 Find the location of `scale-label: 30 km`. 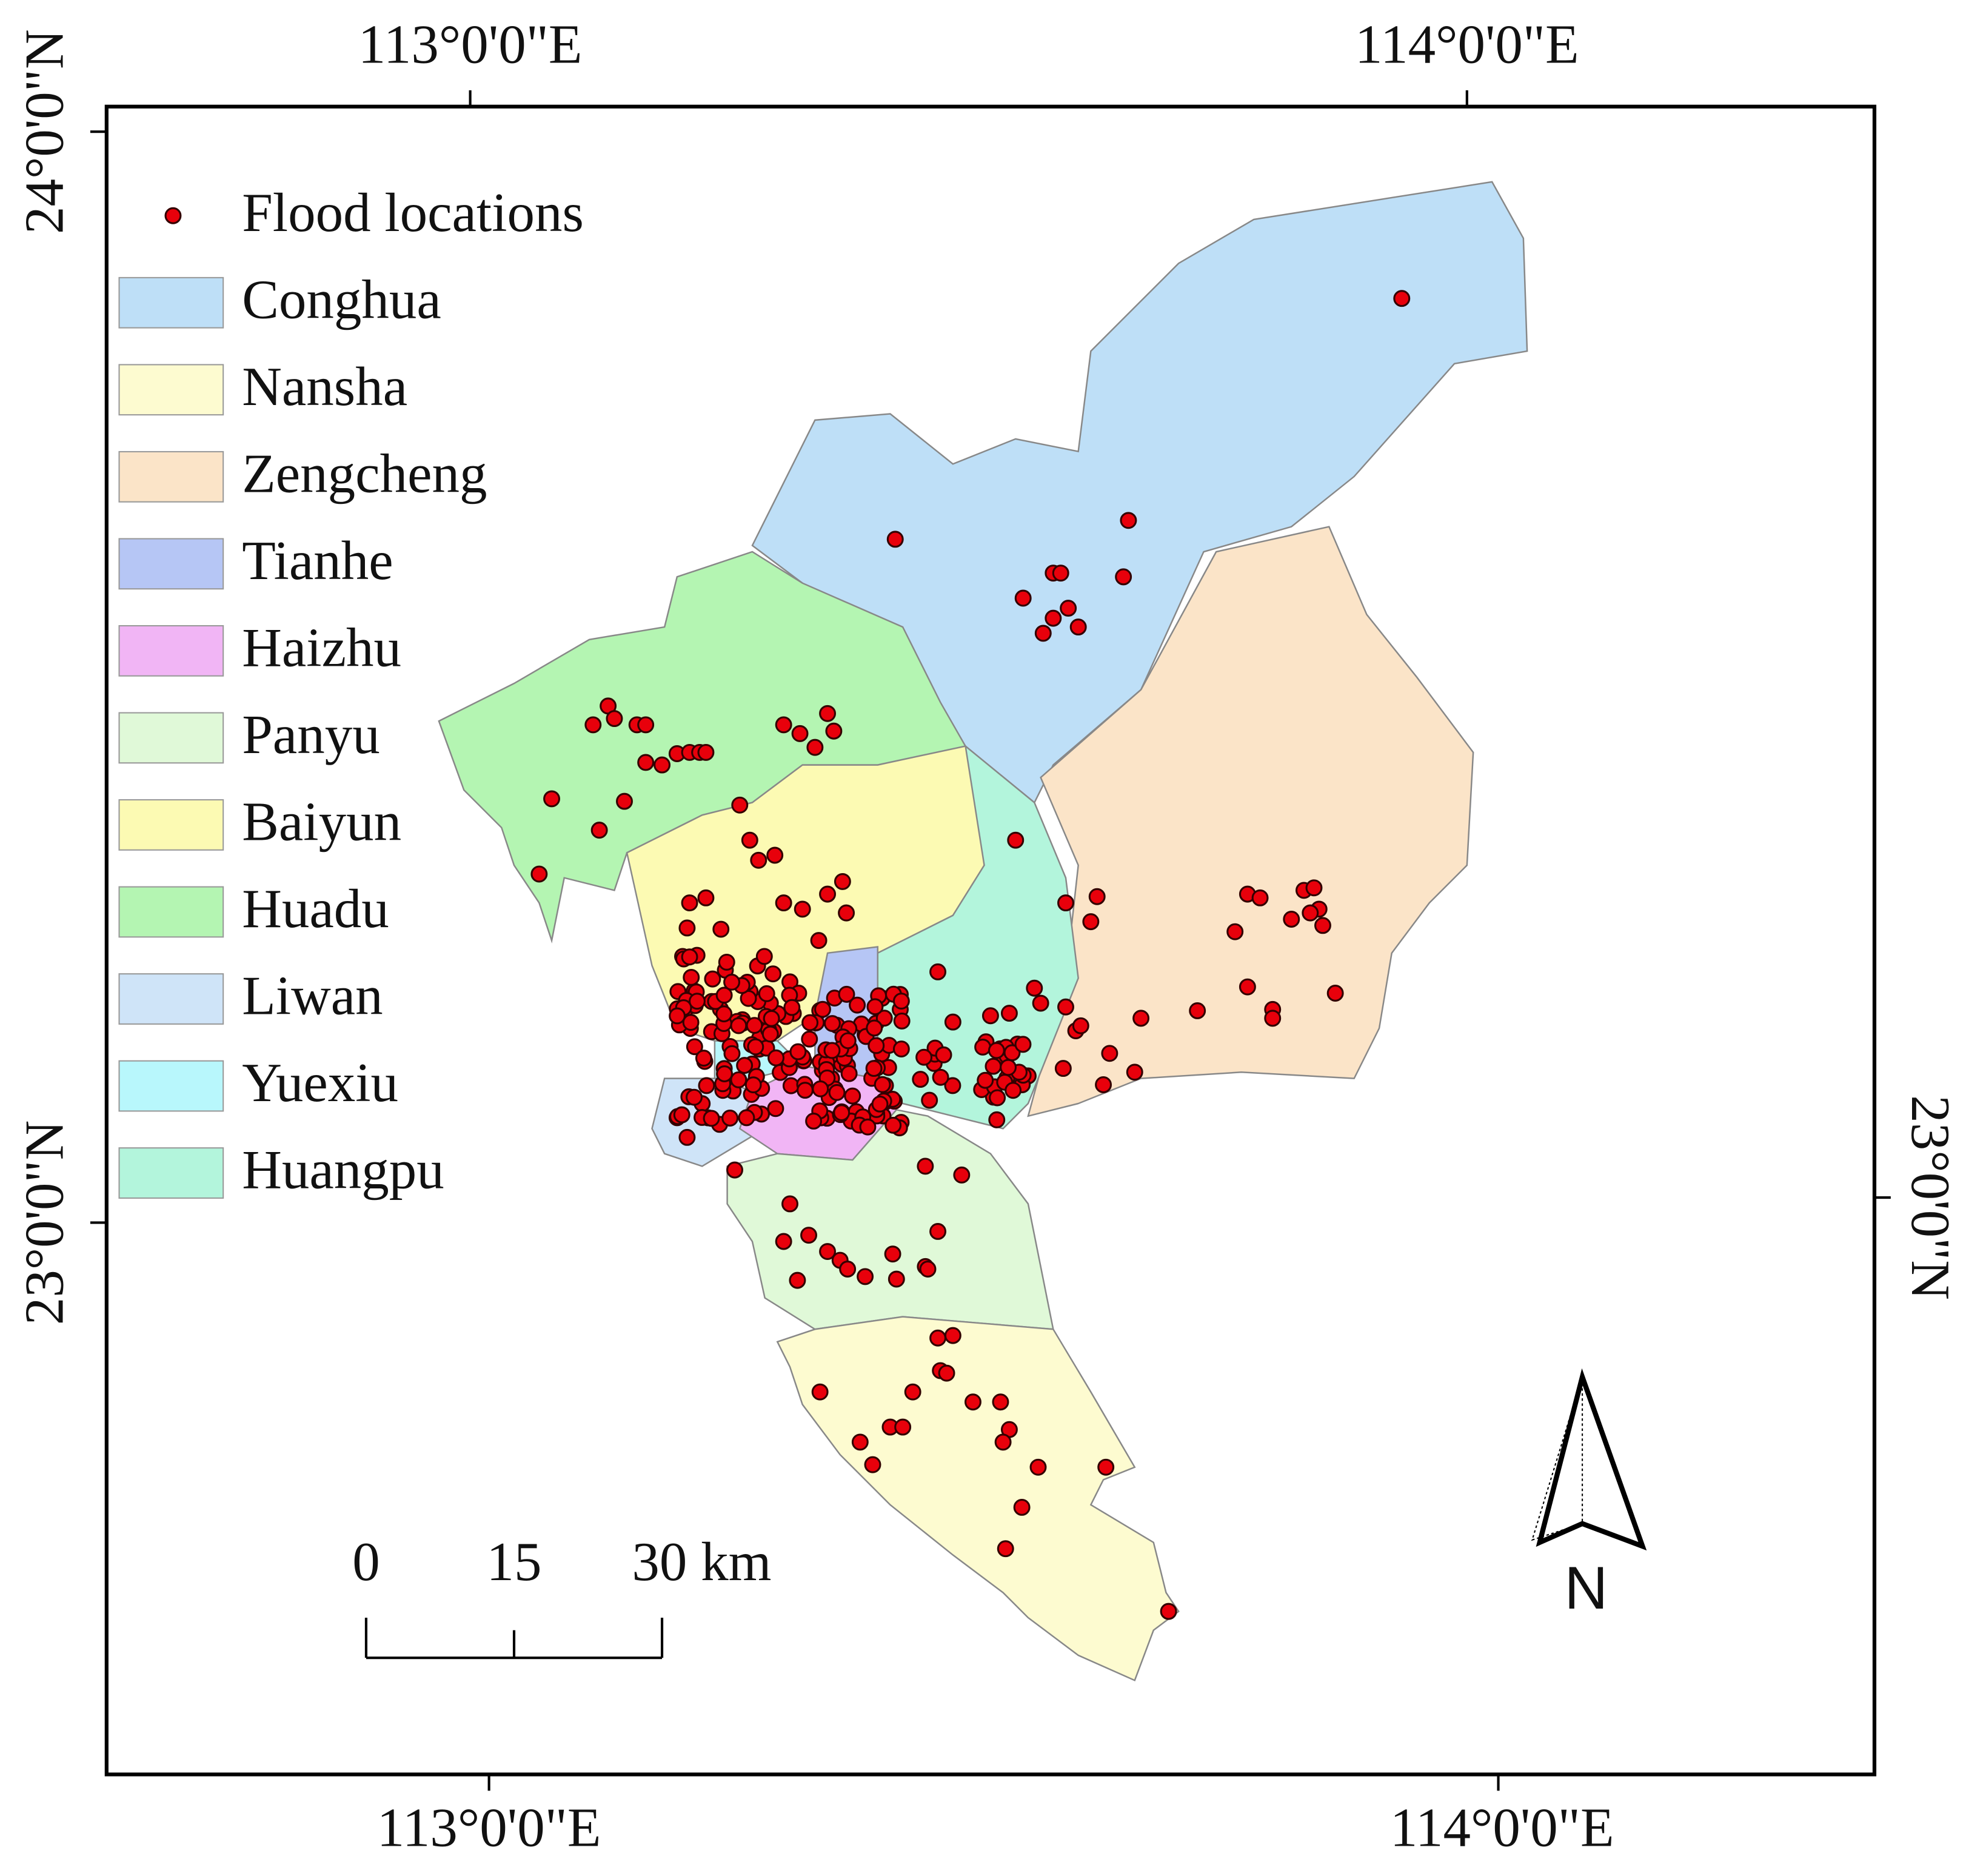

scale-label: 30 km is located at coordinates (701, 1561).